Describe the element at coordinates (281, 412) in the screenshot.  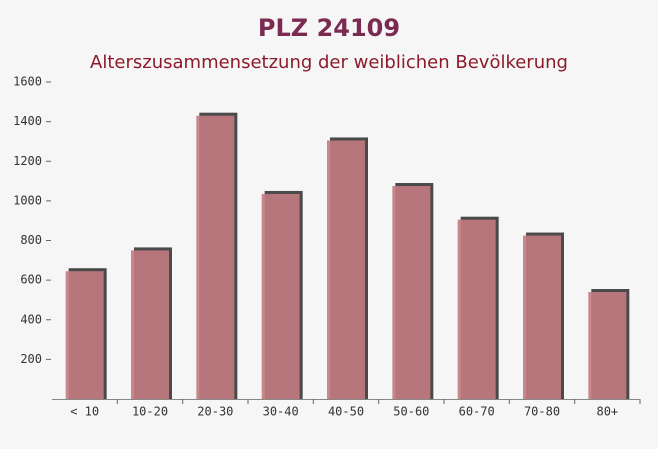
I see `x-tick-label: 30-40` at that location.